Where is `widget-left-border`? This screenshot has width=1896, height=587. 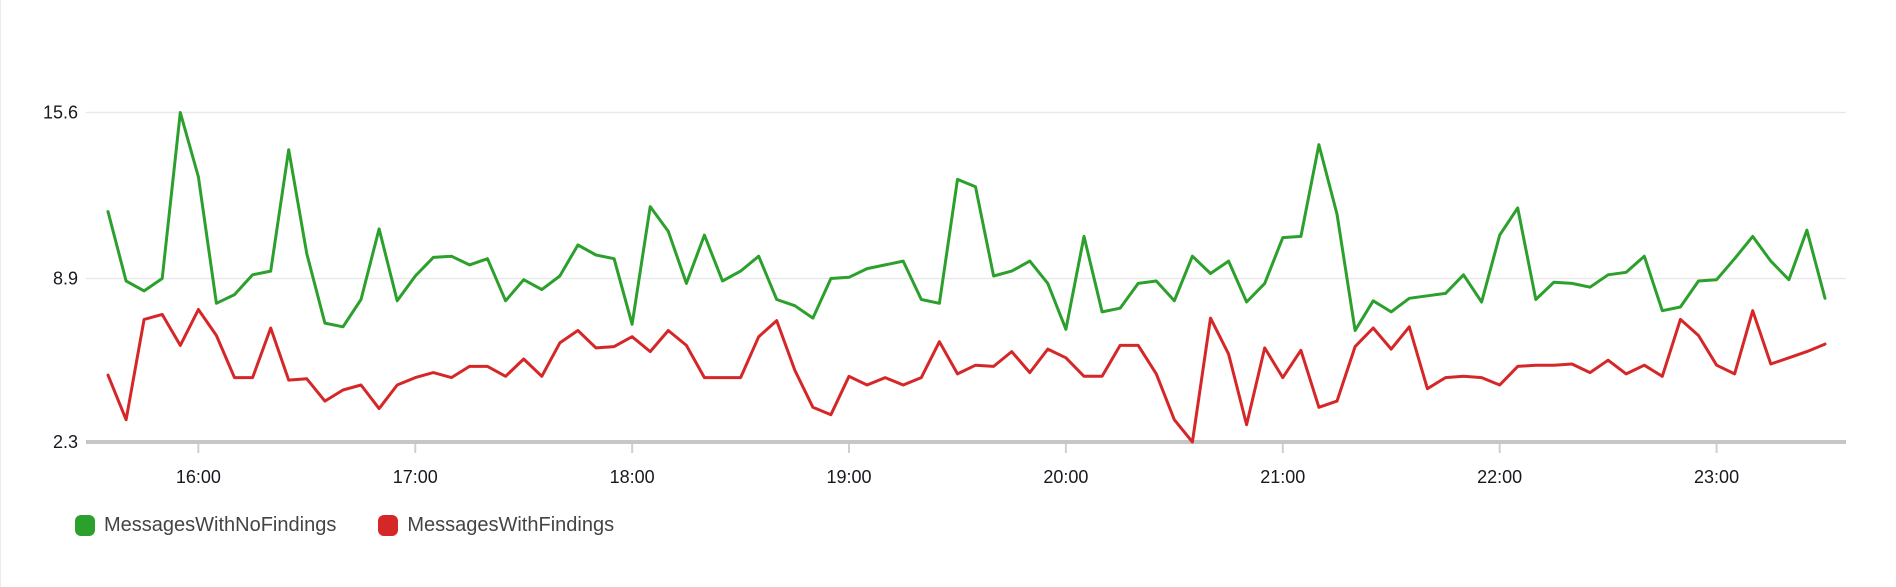
widget-left-border is located at coordinates (0, 293).